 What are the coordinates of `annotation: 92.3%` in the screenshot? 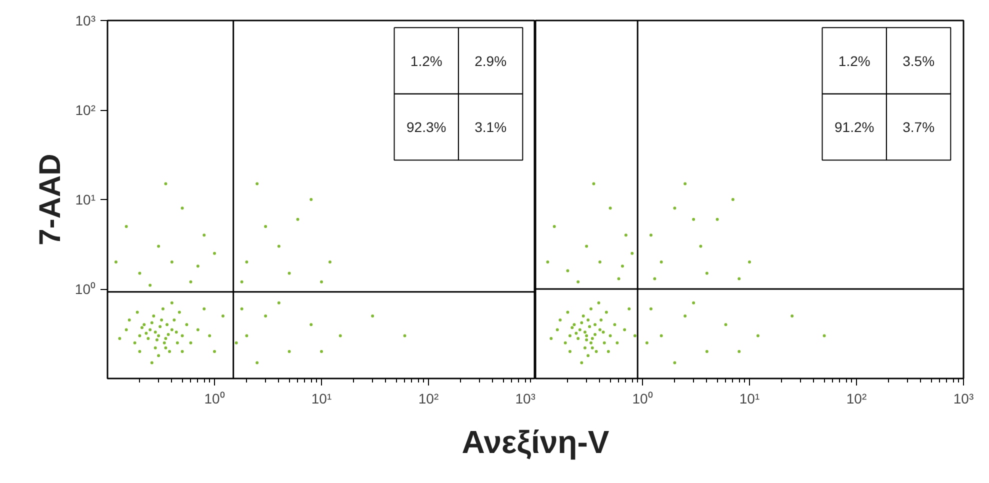 It's located at (426, 127).